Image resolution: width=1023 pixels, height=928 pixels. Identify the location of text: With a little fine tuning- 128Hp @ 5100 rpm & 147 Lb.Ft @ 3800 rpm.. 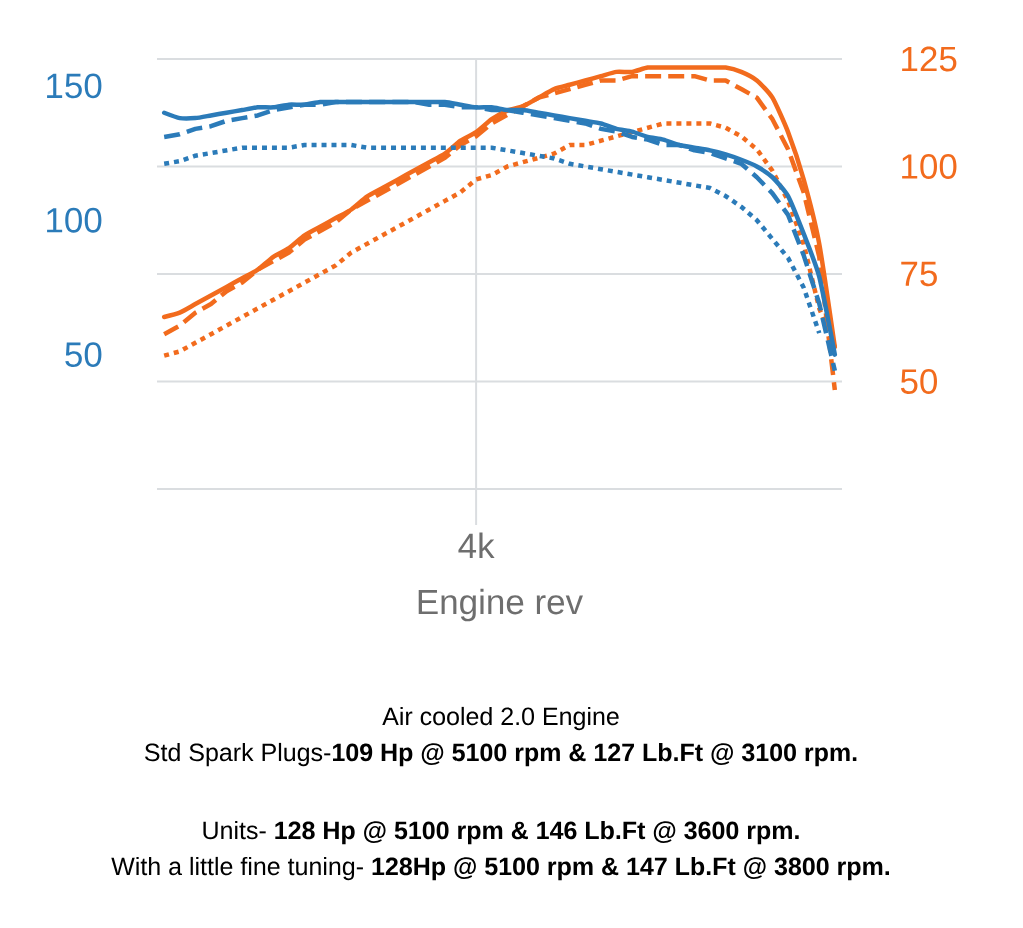
(500, 868).